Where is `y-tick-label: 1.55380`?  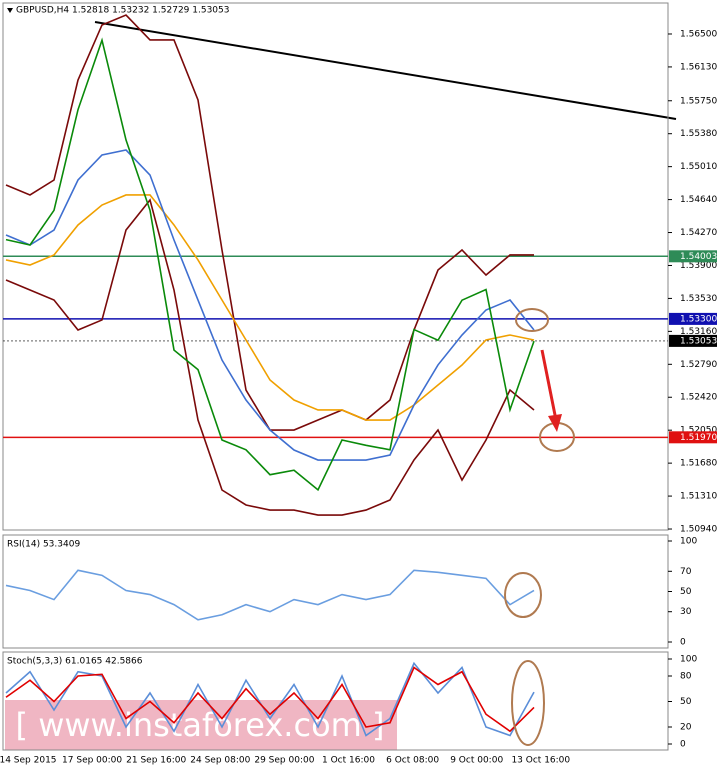
y-tick-label: 1.55380 is located at coordinates (698, 134).